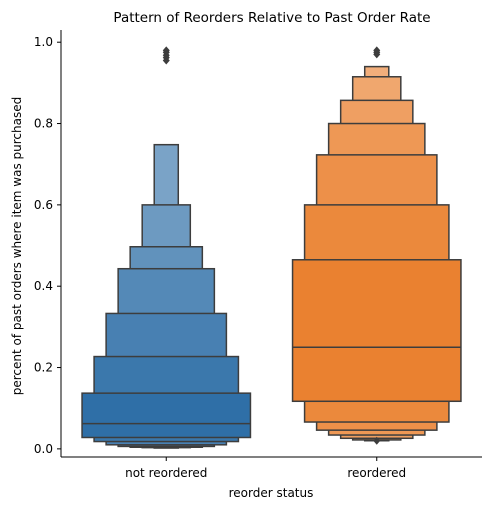 The image size is (489, 510). I want to click on x-axis-label: reorder status, so click(271, 493).